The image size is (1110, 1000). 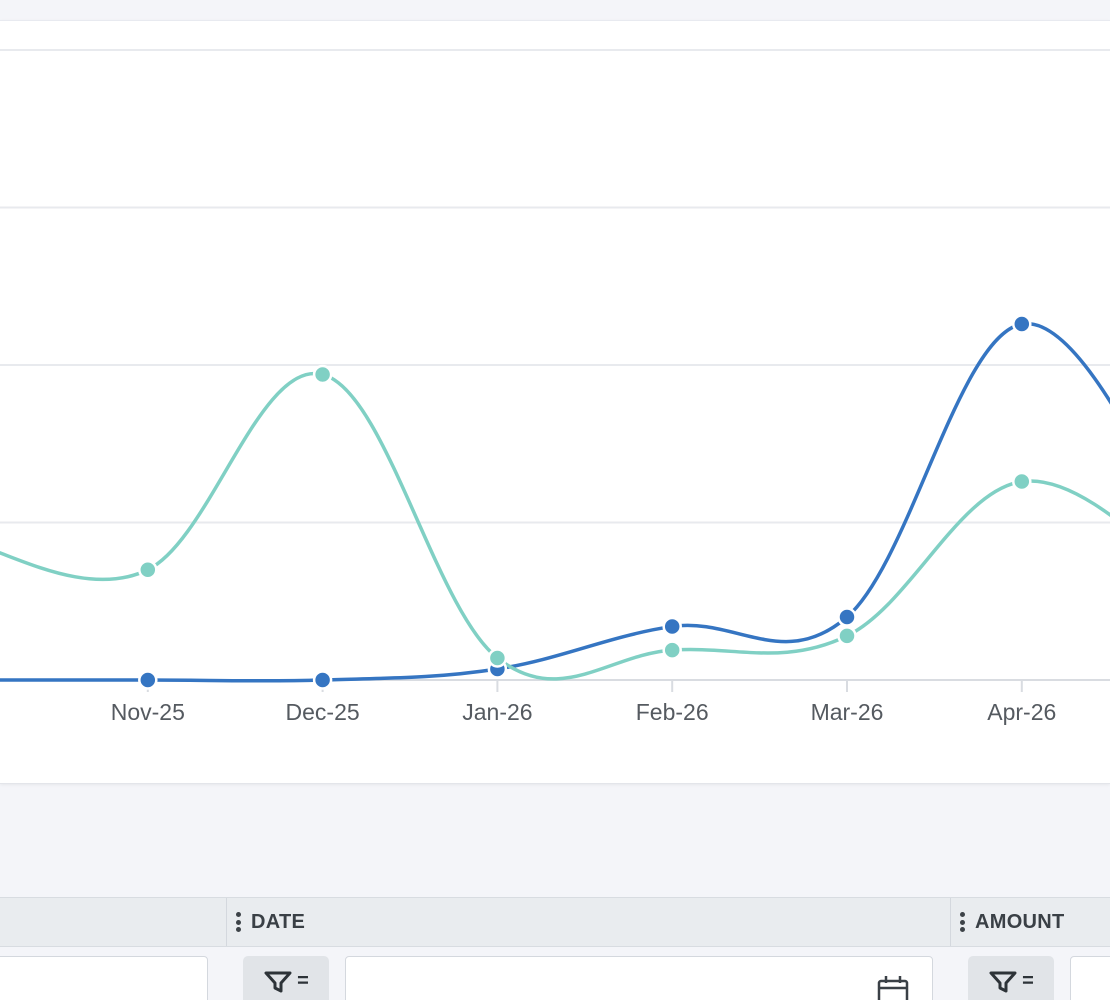 I want to click on column-header-label: AMOUNT, so click(x=1020, y=921).